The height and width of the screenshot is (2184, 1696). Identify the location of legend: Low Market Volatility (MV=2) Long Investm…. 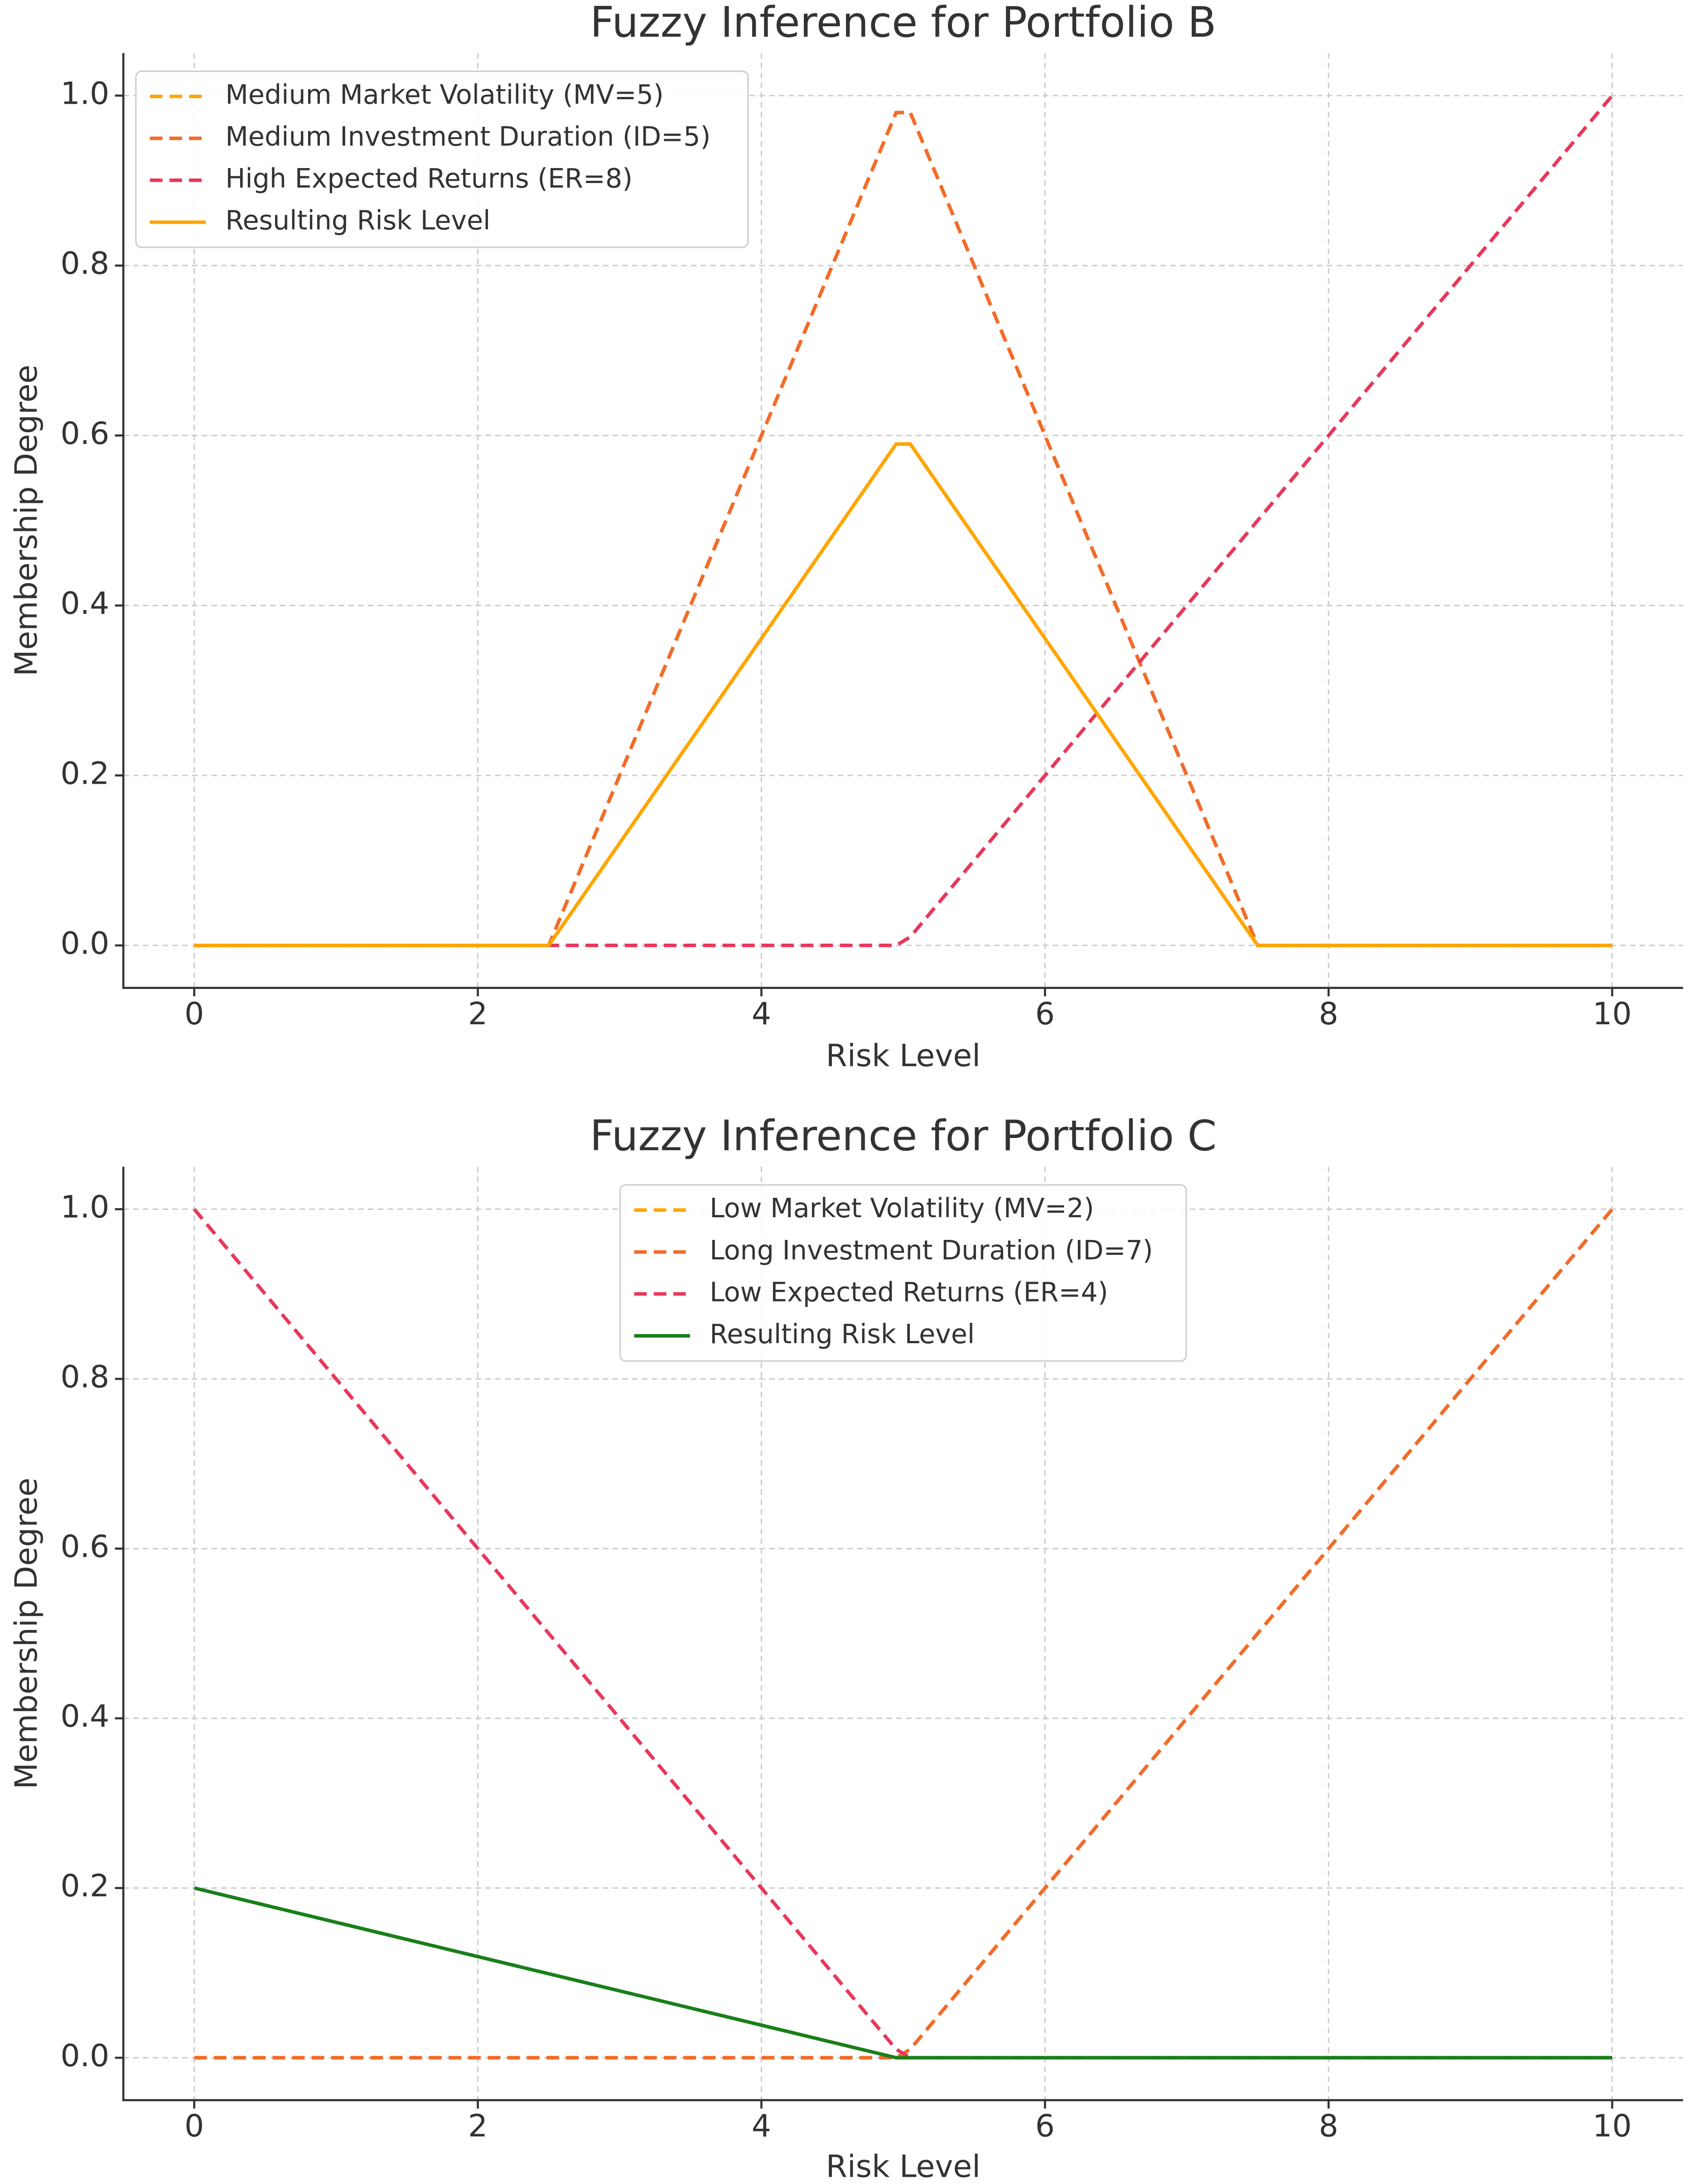
(903, 1273).